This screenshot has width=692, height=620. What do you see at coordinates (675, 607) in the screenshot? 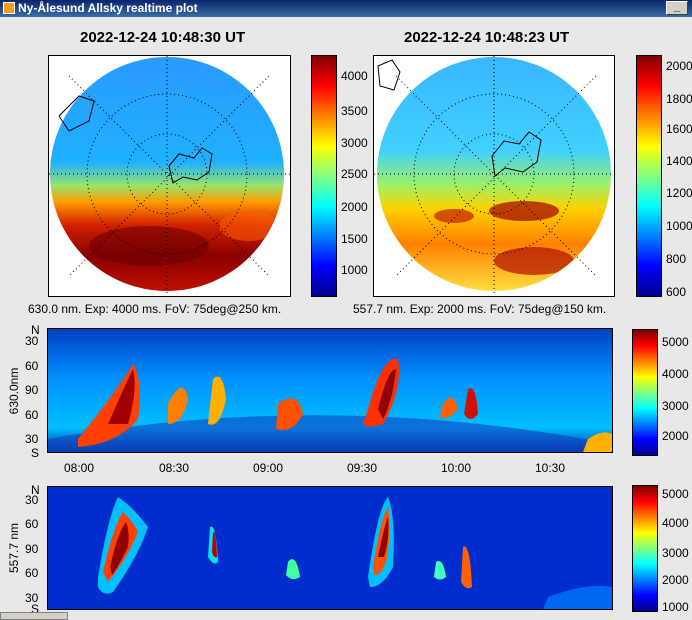
I see `keo557-cbar-tick: 1000` at bounding box center [675, 607].